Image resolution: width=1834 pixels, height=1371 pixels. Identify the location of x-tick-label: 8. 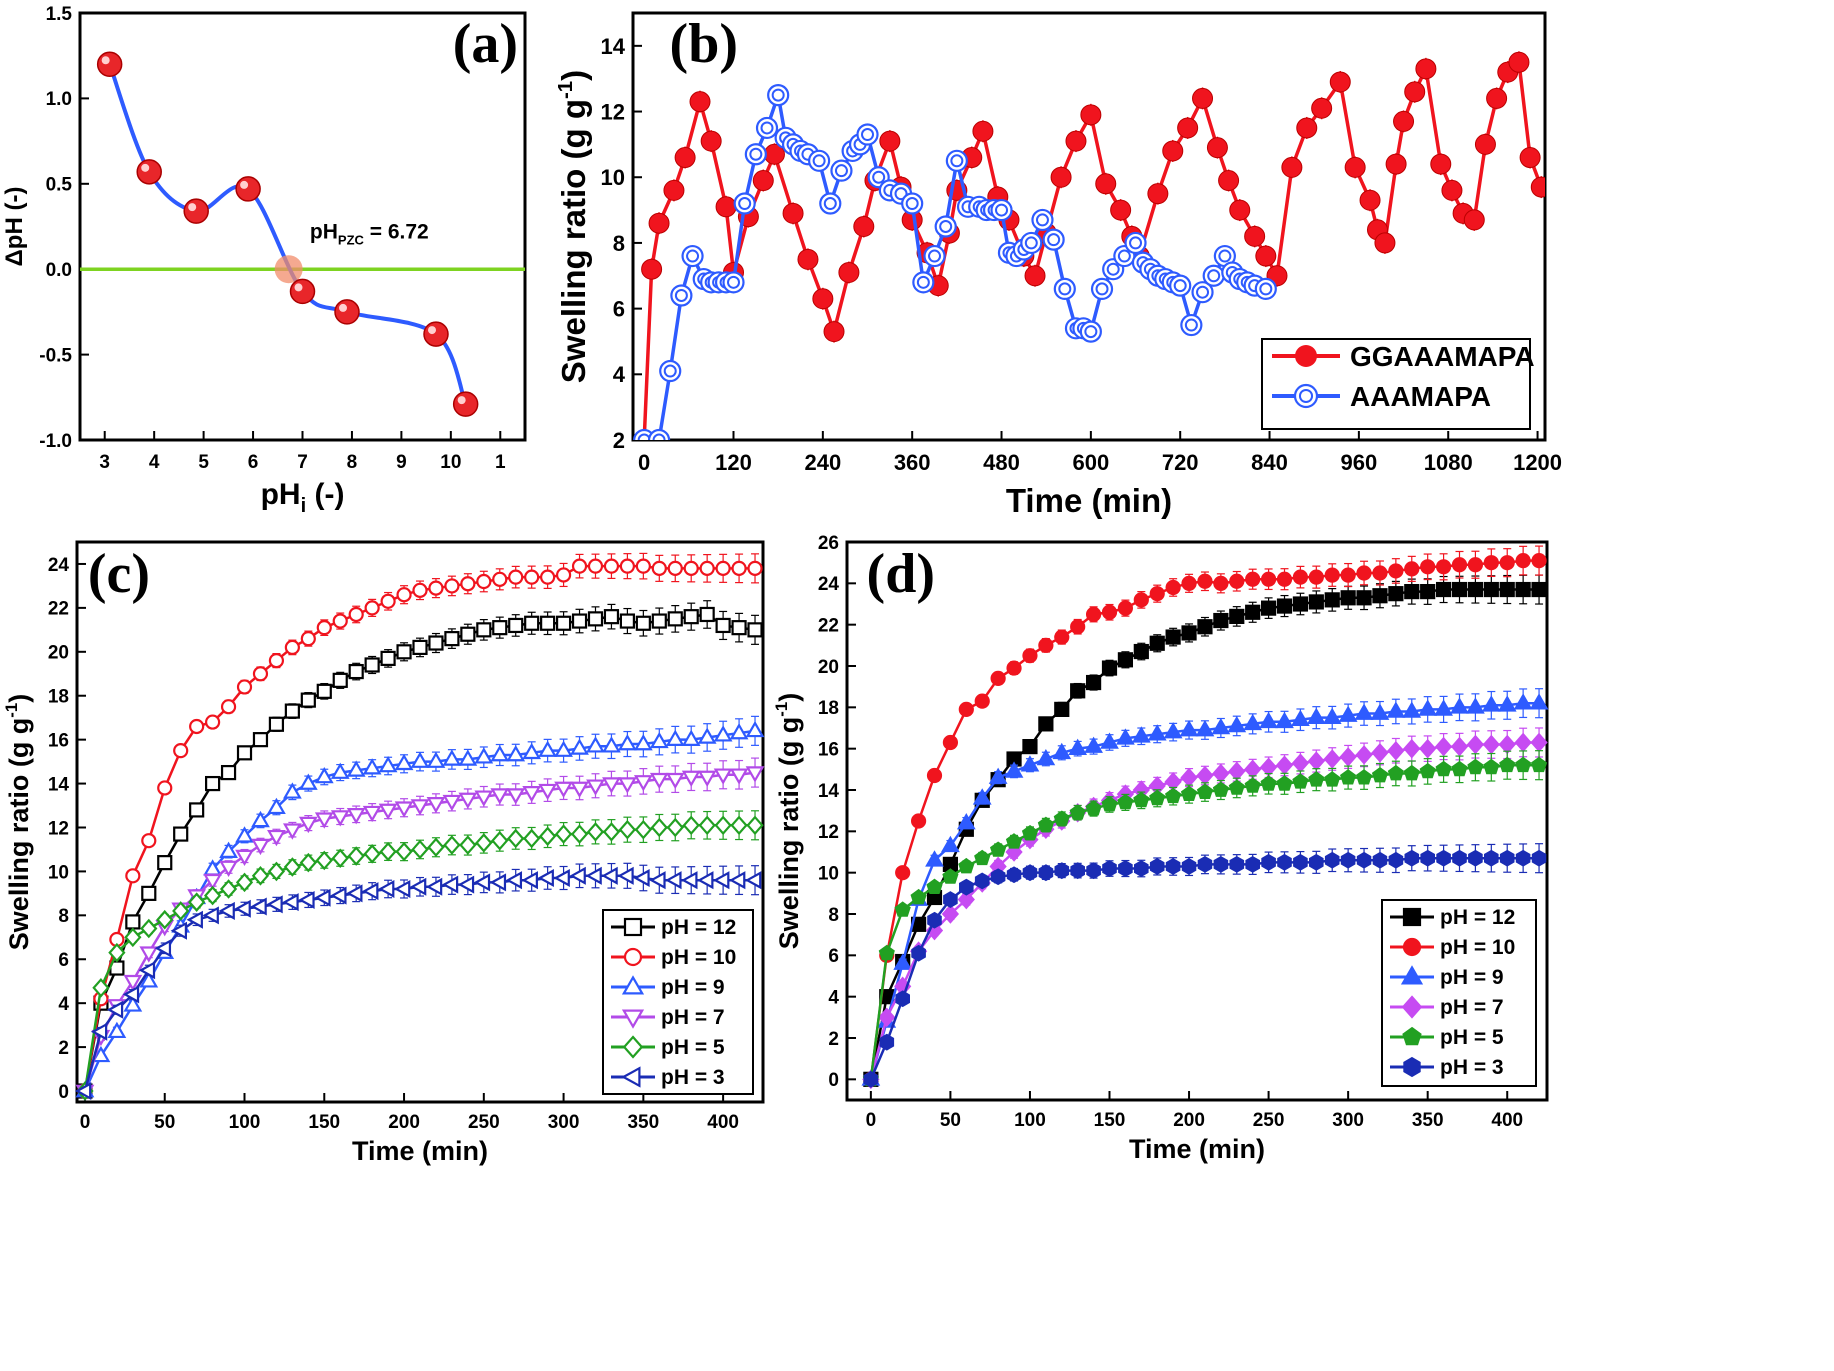
(352, 462).